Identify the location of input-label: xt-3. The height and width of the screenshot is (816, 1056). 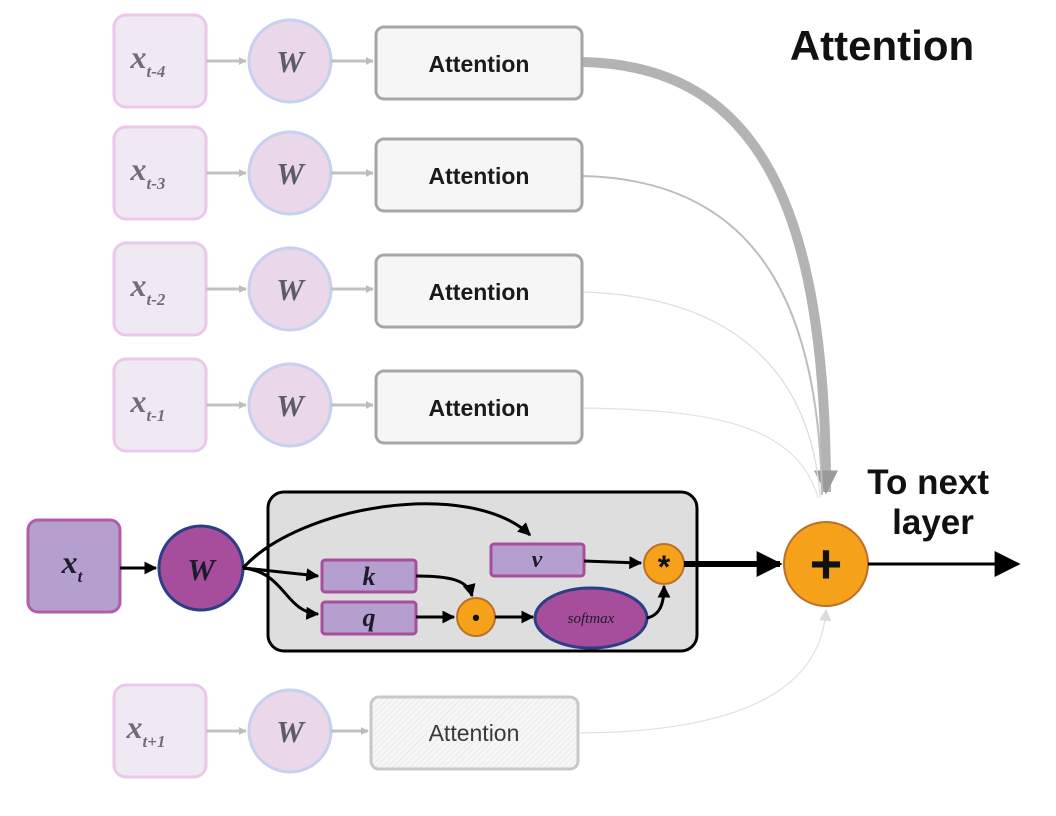
(148, 172).